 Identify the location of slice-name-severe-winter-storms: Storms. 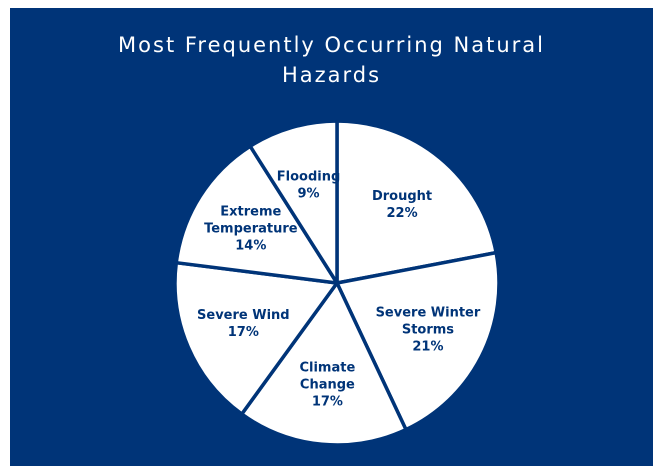
(428, 329).